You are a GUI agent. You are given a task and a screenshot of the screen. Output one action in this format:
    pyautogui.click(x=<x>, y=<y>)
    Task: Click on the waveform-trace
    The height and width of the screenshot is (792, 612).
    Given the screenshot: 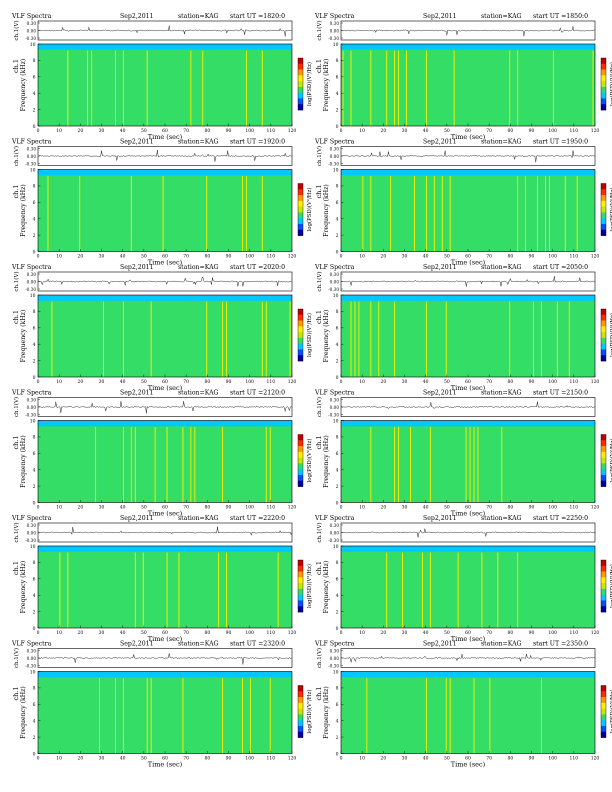 What is the action you would take?
    pyautogui.click(x=468, y=156)
    